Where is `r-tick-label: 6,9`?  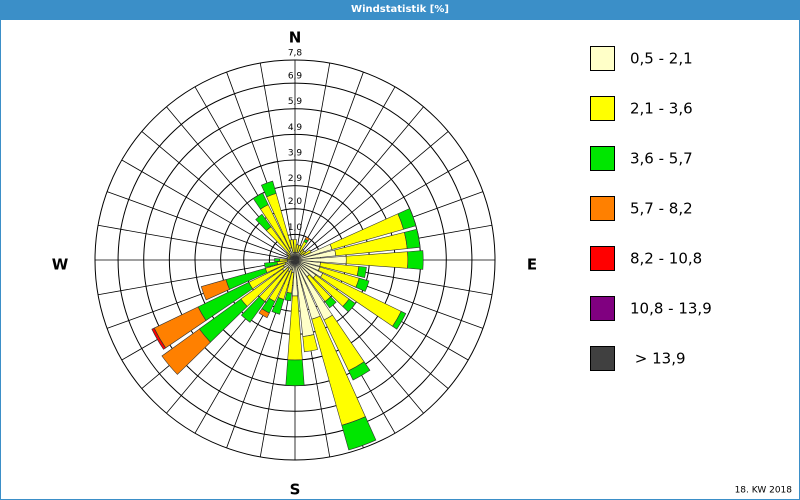 r-tick-label: 6,9 is located at coordinates (295, 77).